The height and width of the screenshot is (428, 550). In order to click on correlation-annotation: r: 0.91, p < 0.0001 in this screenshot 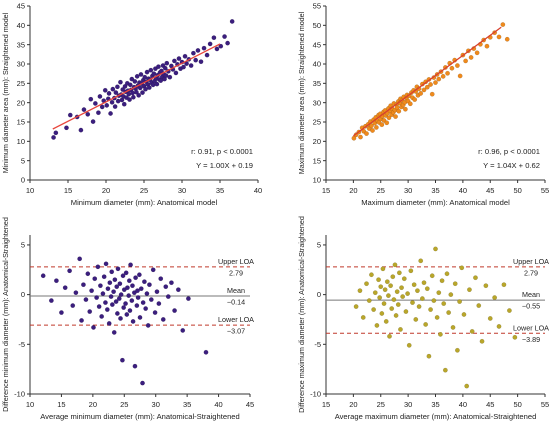, I will do `click(222, 151)`.